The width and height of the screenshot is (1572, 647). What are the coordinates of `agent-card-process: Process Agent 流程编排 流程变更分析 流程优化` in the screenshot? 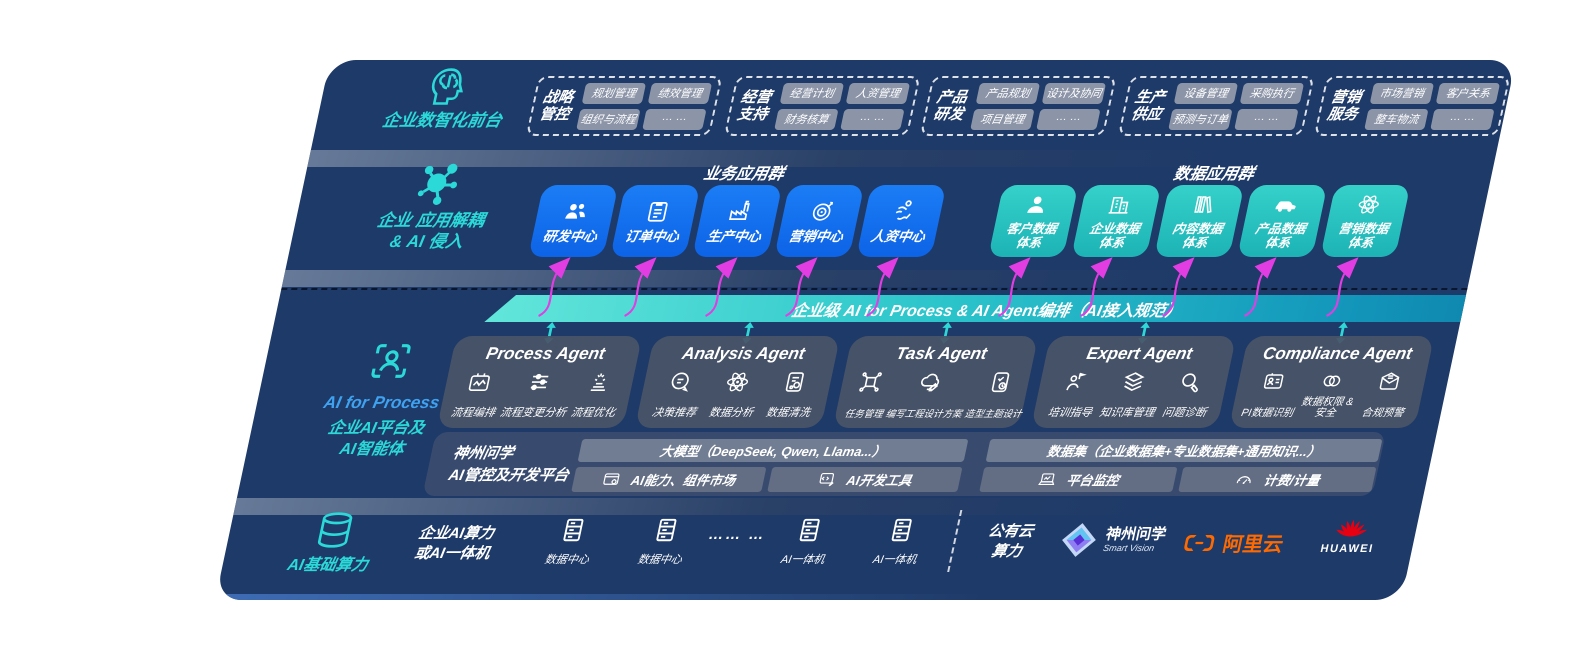 It's located at (539, 382).